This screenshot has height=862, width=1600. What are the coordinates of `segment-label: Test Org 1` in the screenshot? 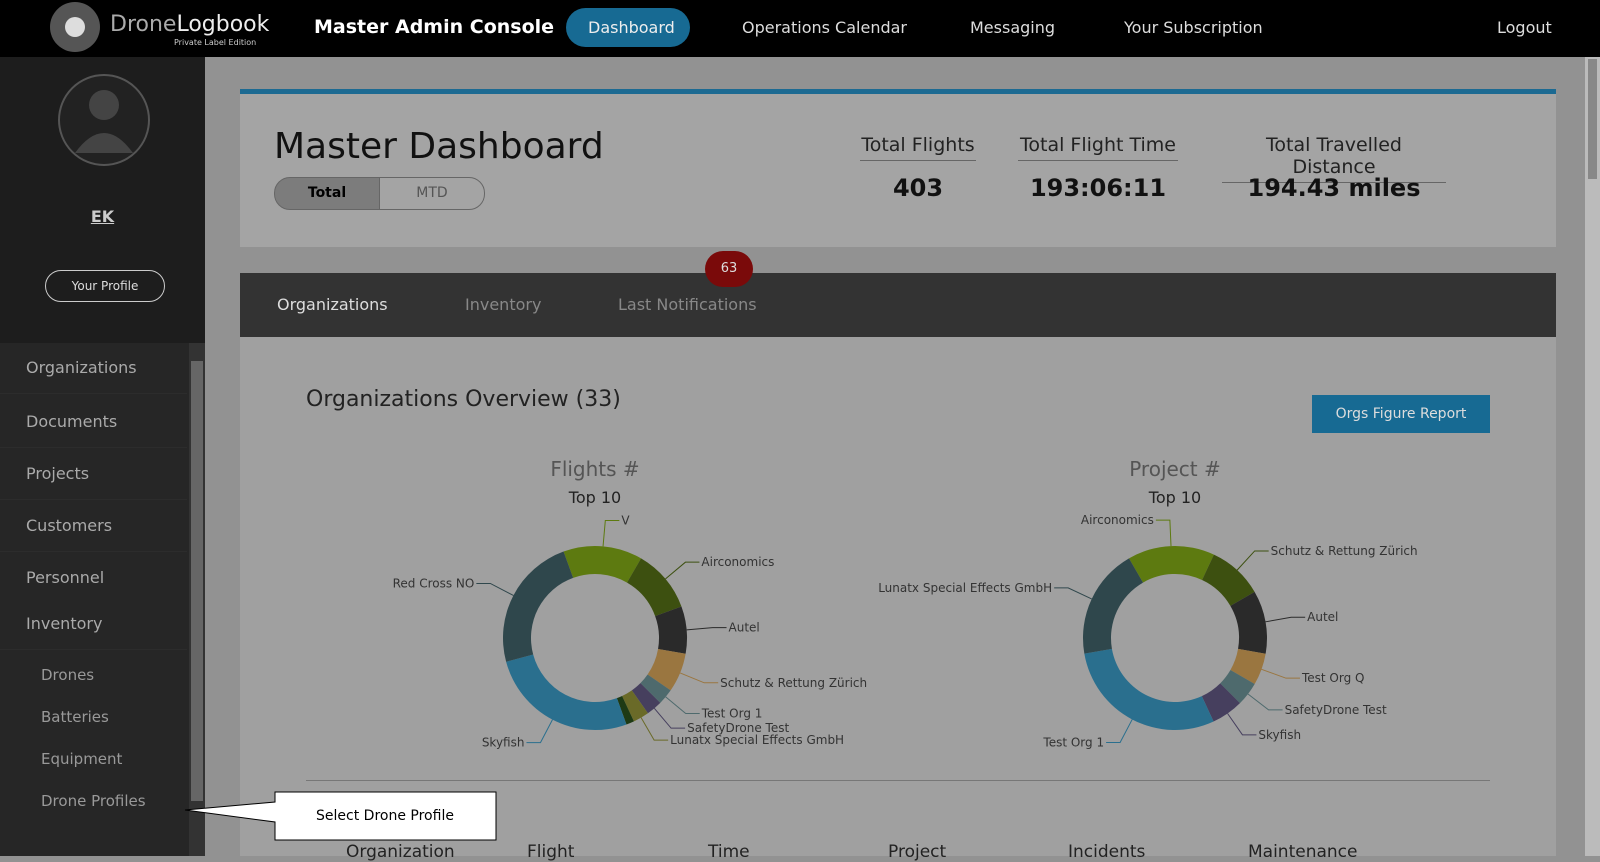 It's located at (732, 713).